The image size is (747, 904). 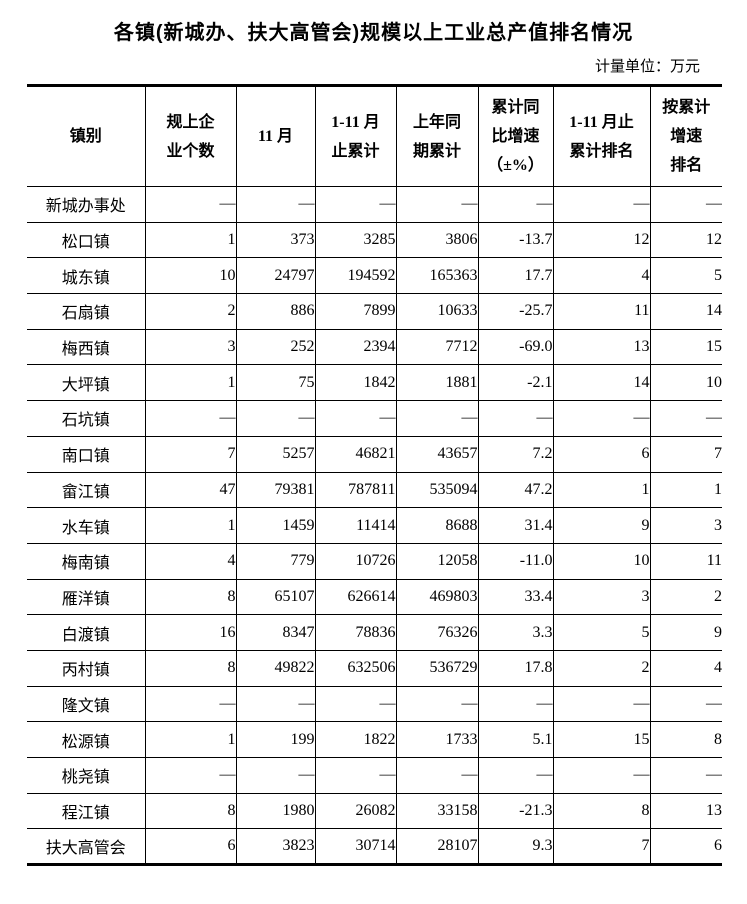 I want to click on value-cell: -69.0, so click(x=515, y=347).